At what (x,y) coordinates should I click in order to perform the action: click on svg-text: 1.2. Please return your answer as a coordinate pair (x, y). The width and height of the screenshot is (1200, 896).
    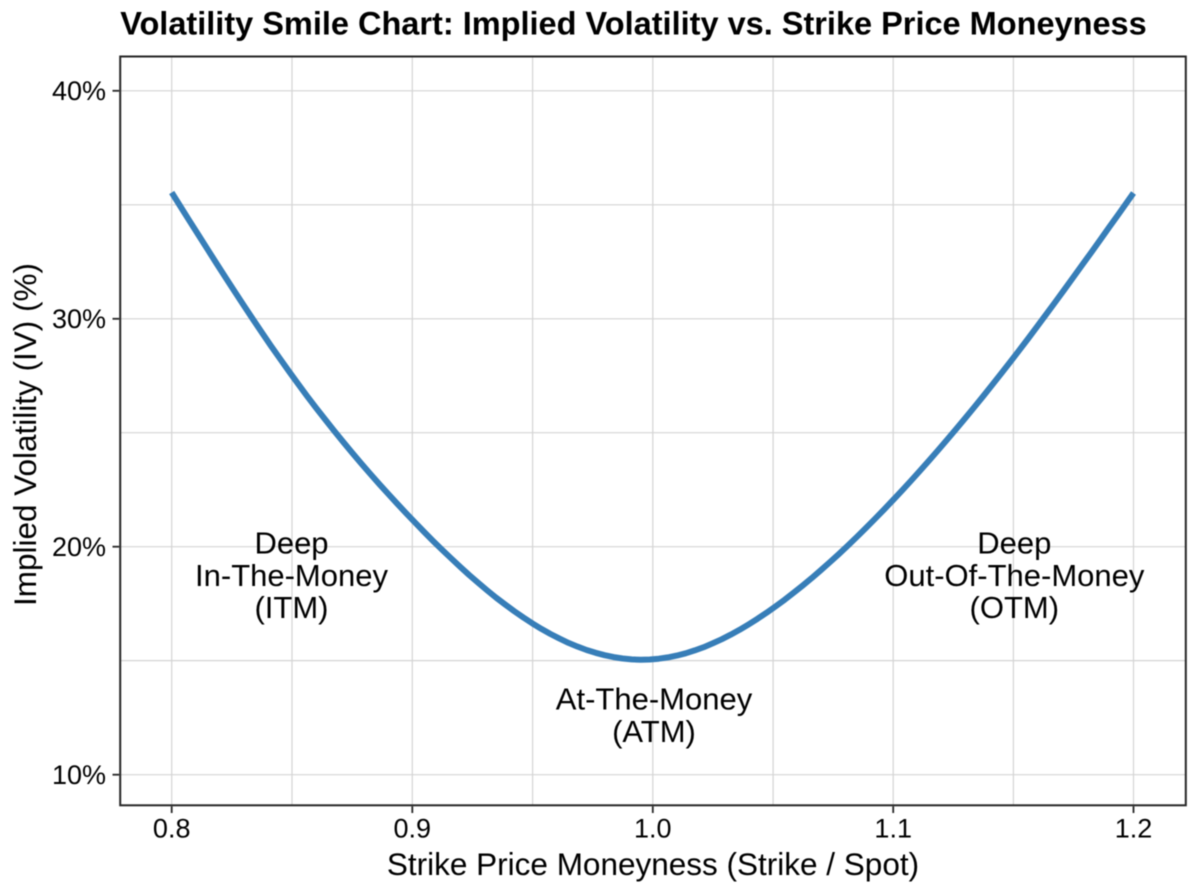
    Looking at the image, I should click on (1134, 828).